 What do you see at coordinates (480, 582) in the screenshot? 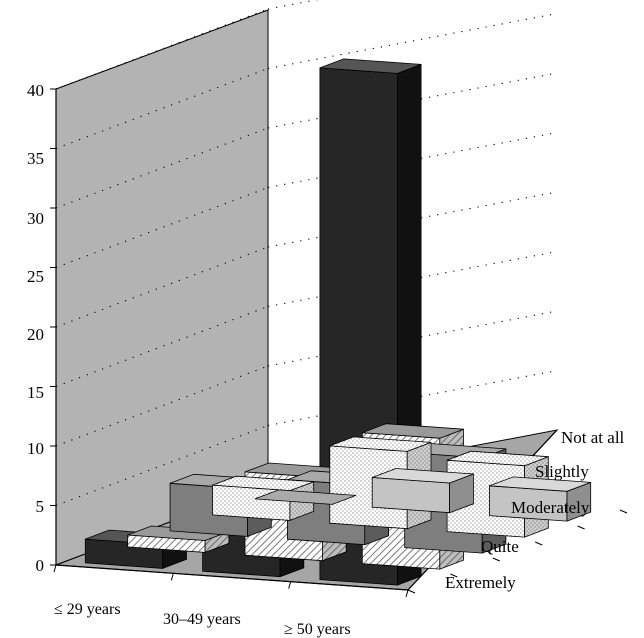
I see `series-label: Extremely` at bounding box center [480, 582].